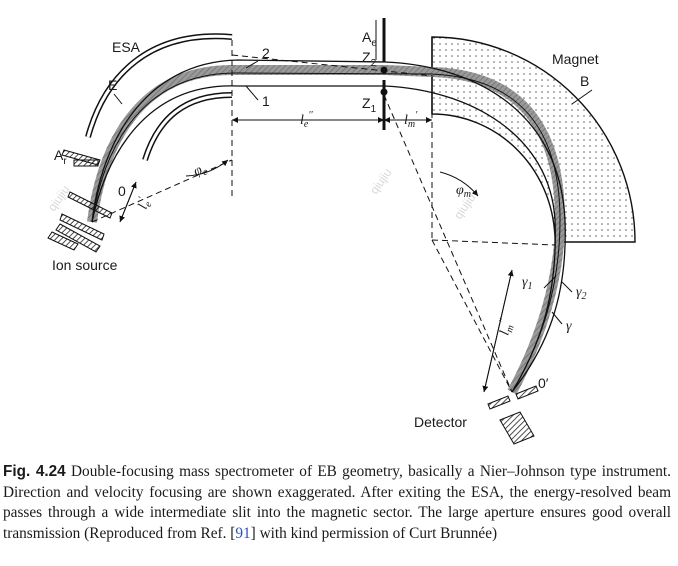 This screenshot has height=566, width=678. What do you see at coordinates (569, 326) in the screenshot?
I see `label-gamma: γ` at bounding box center [569, 326].